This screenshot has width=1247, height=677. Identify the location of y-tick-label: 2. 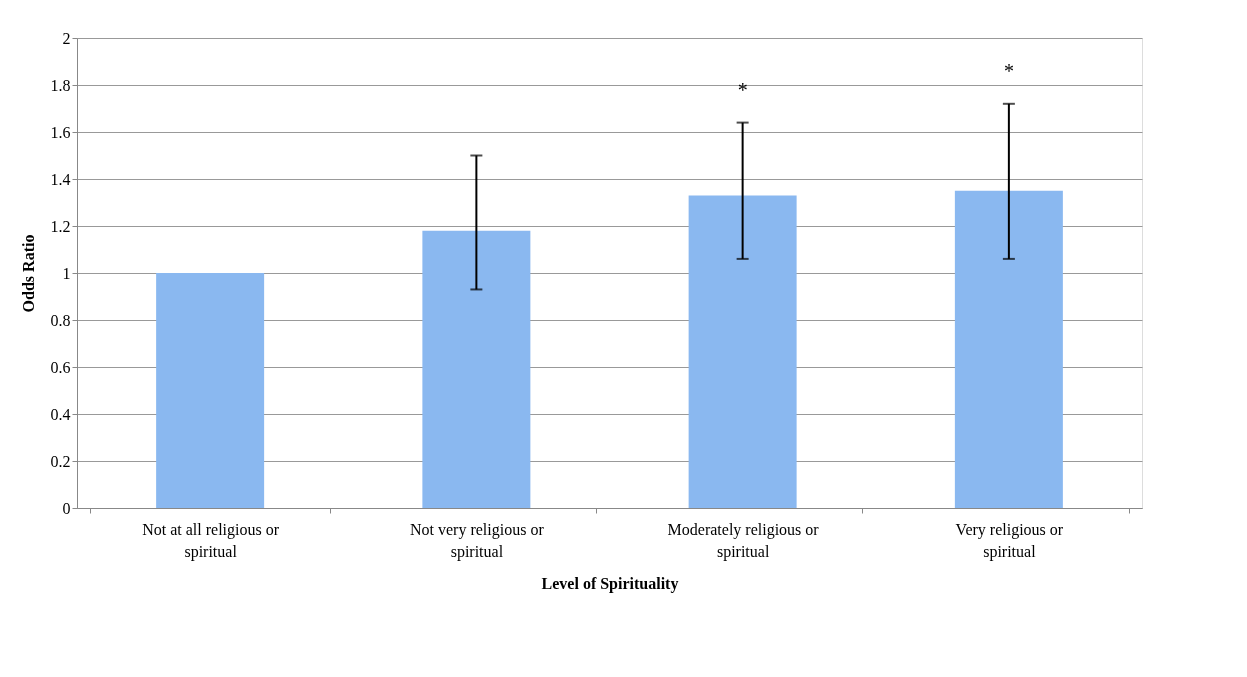
(66, 38).